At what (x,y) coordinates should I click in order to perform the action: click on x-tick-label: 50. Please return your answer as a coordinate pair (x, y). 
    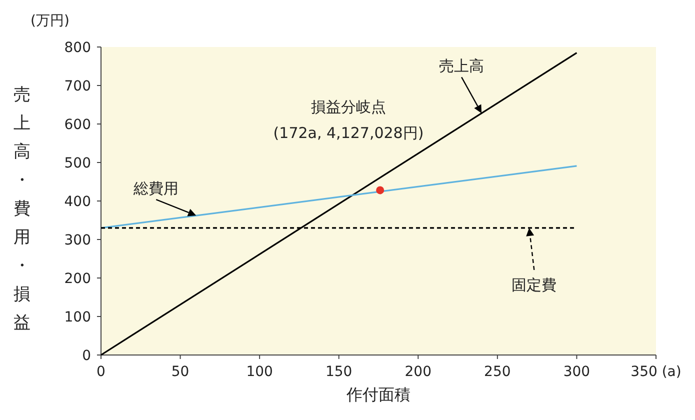
    Looking at the image, I should click on (180, 372).